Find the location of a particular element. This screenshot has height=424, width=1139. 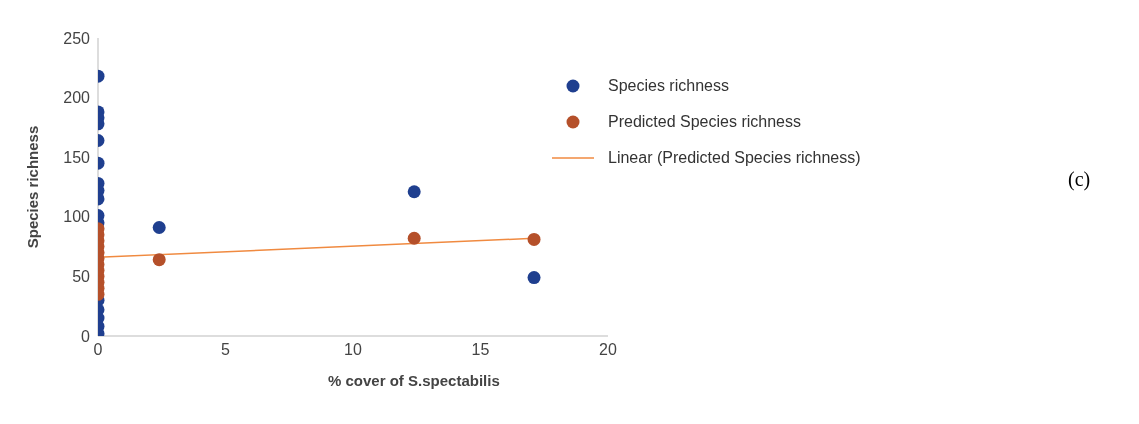

y-tick-label: 150 is located at coordinates (77, 157).